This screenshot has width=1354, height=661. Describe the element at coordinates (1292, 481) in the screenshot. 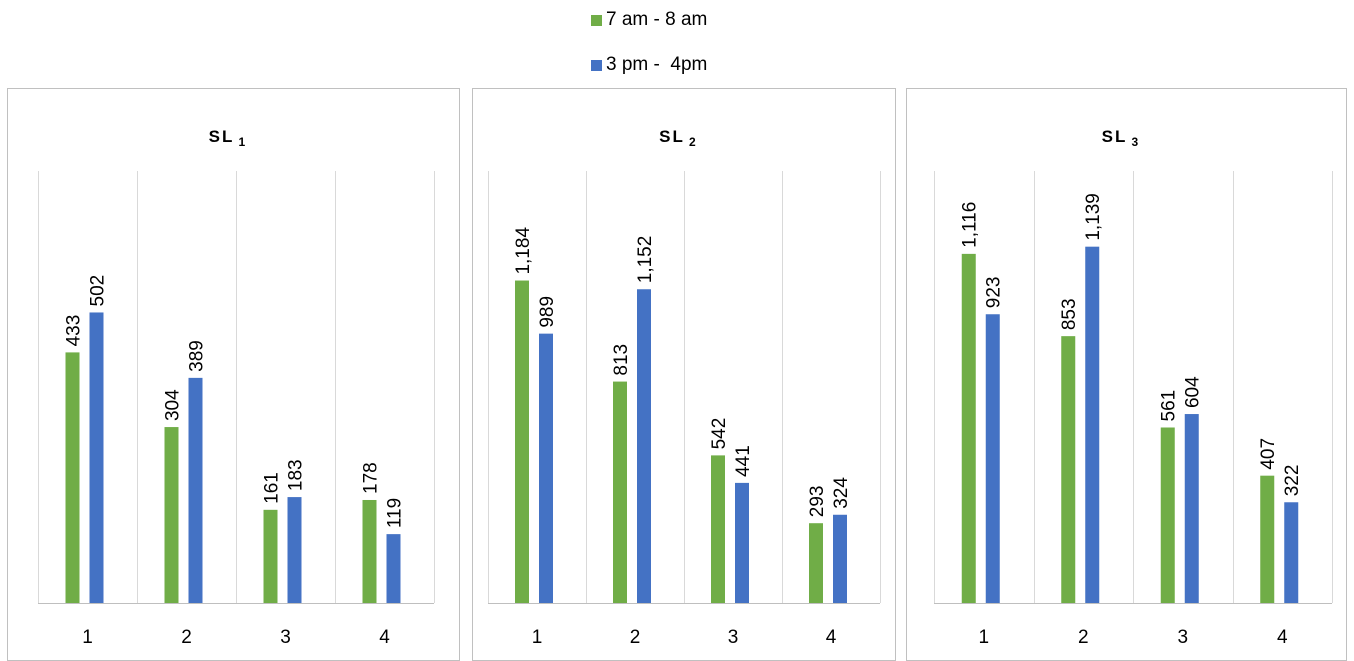

I see `data-label: 322` at that location.